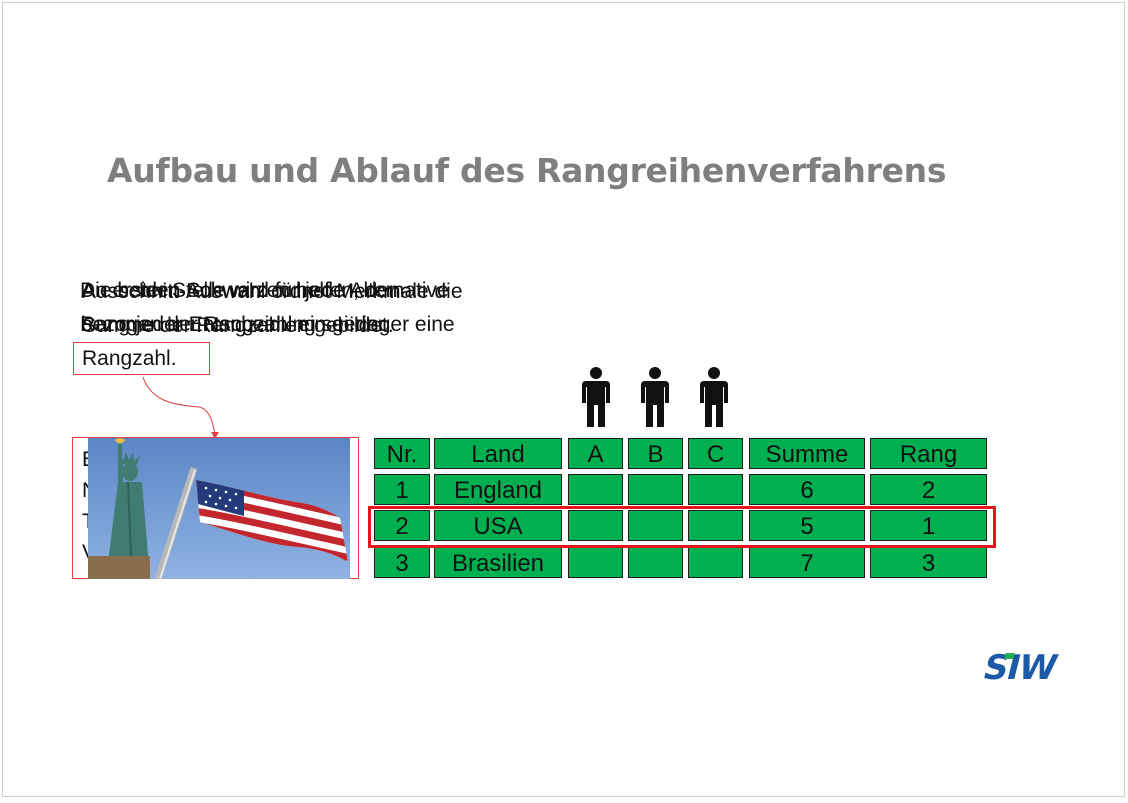 This screenshot has height=803, width=1128. I want to click on row-3-c, so click(715, 562).